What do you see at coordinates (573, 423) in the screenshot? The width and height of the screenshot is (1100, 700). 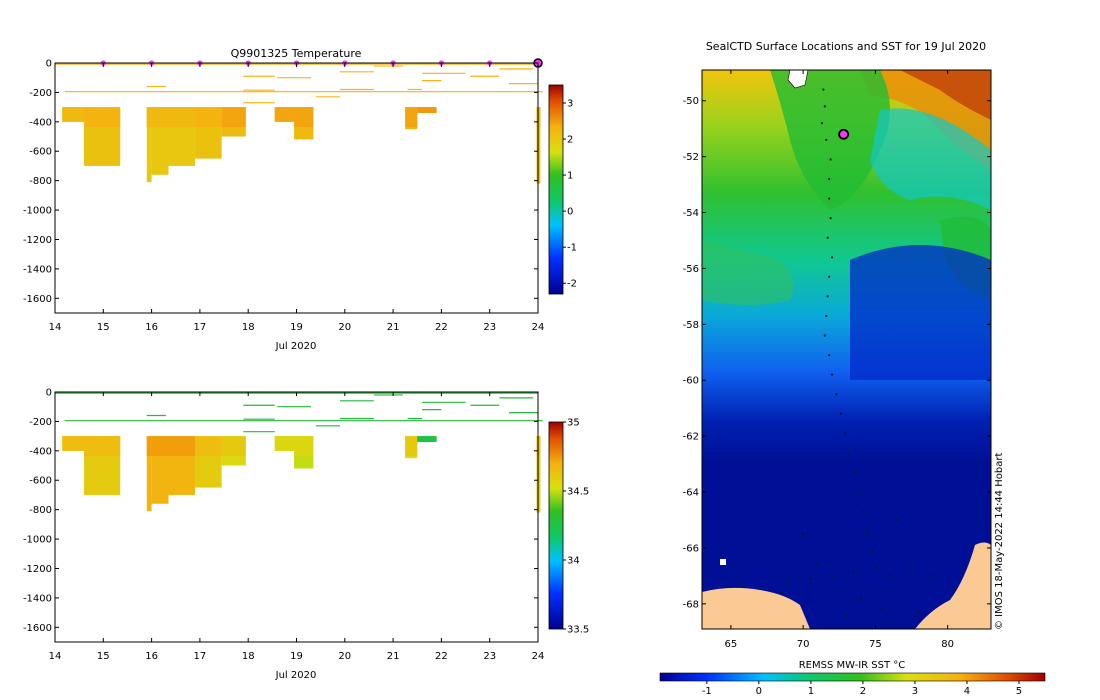 I see `colorbar-tick-label: 35` at bounding box center [573, 423].